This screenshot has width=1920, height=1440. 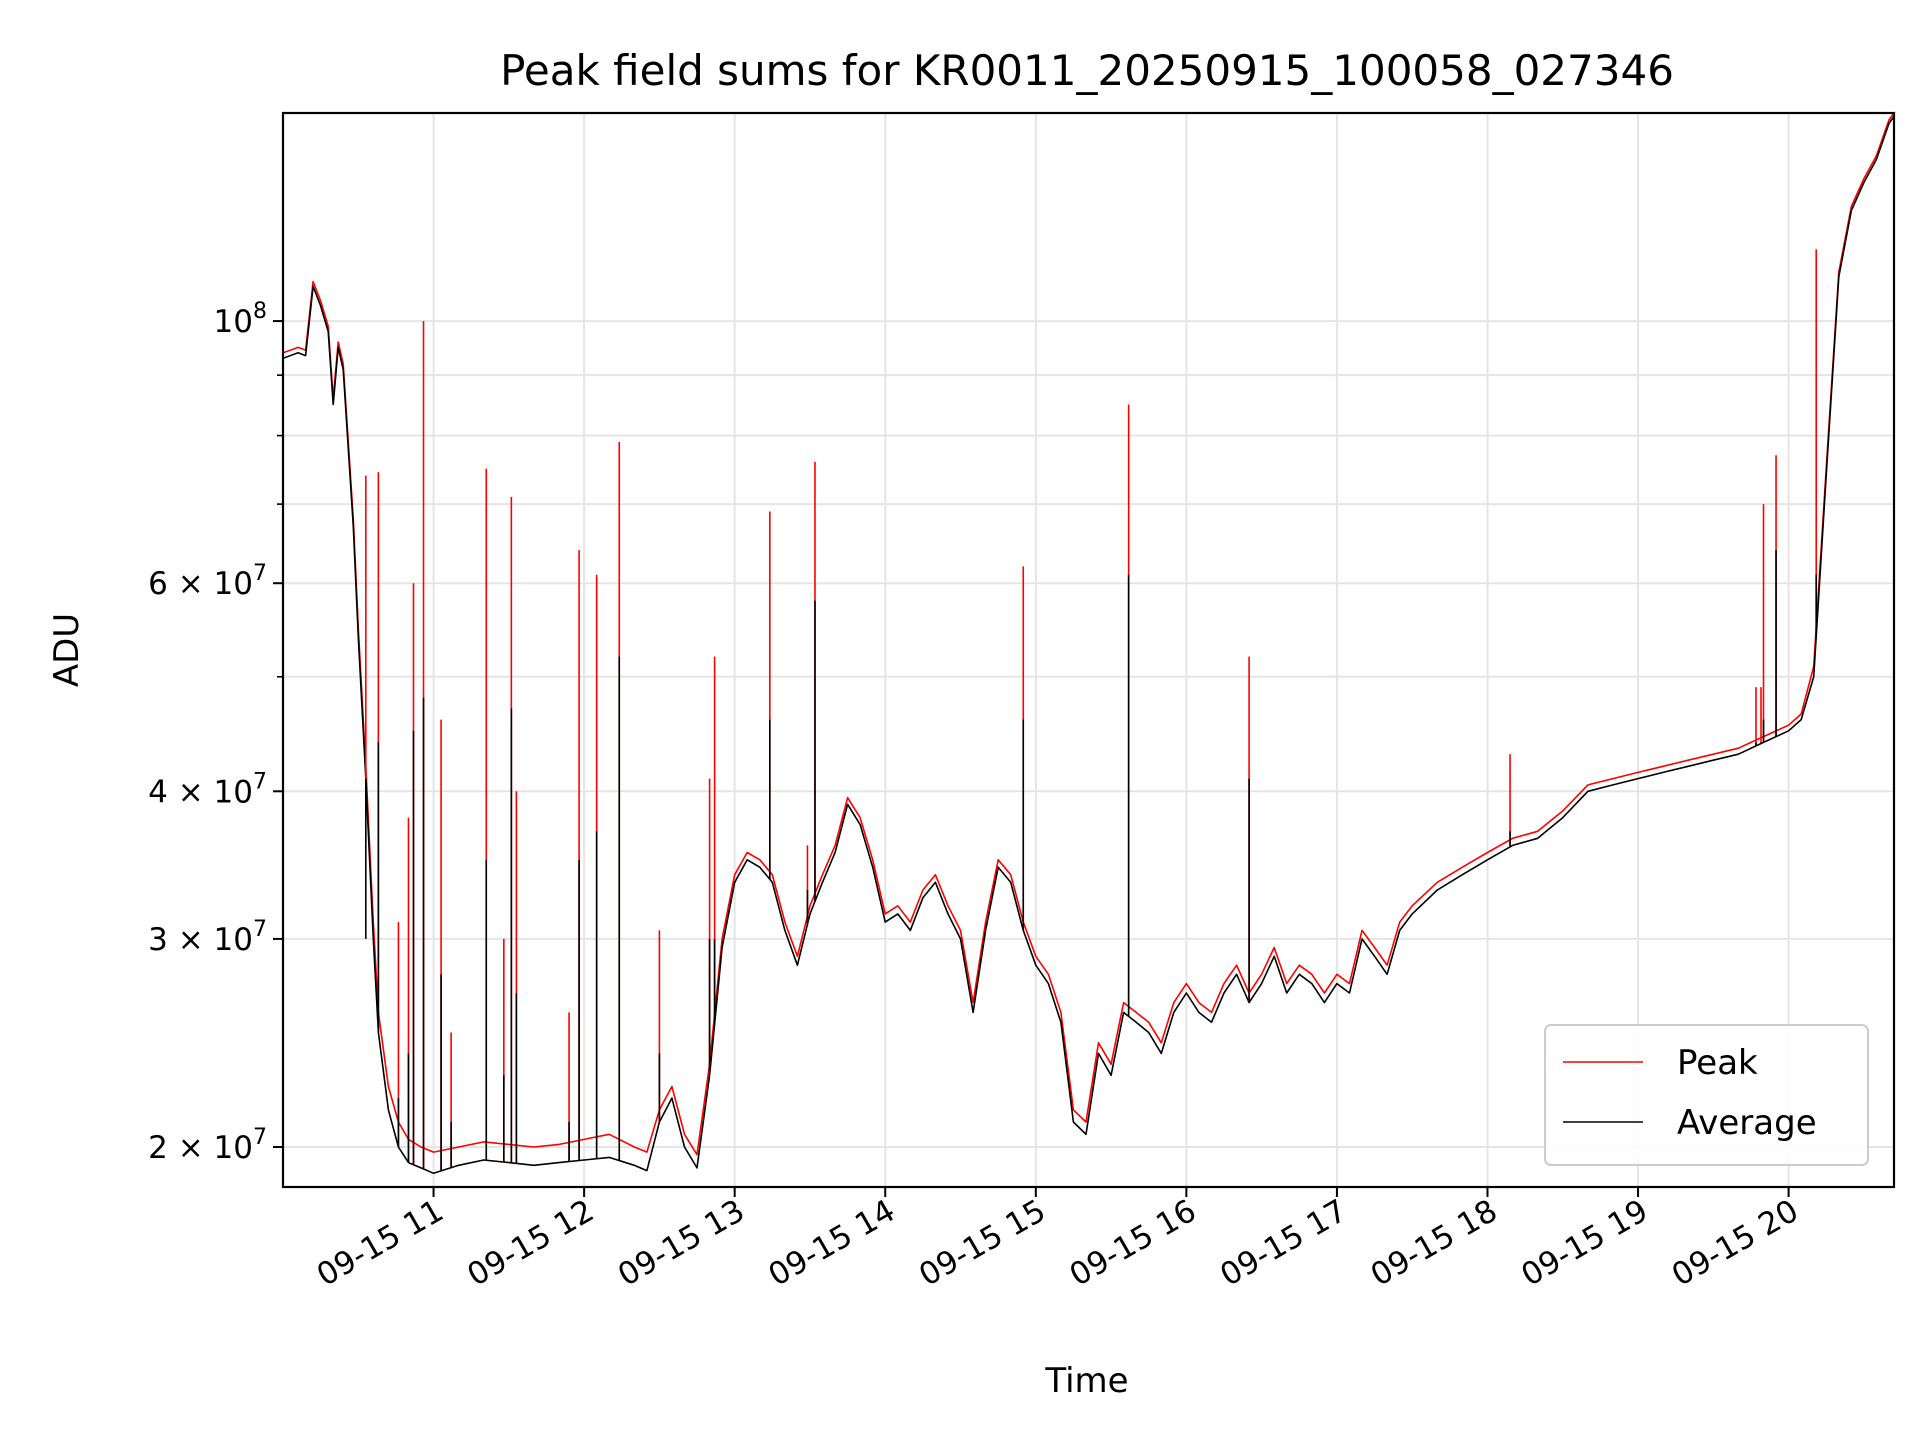 I want to click on y-tick-label: 2 × 107, so click(x=207, y=1145).